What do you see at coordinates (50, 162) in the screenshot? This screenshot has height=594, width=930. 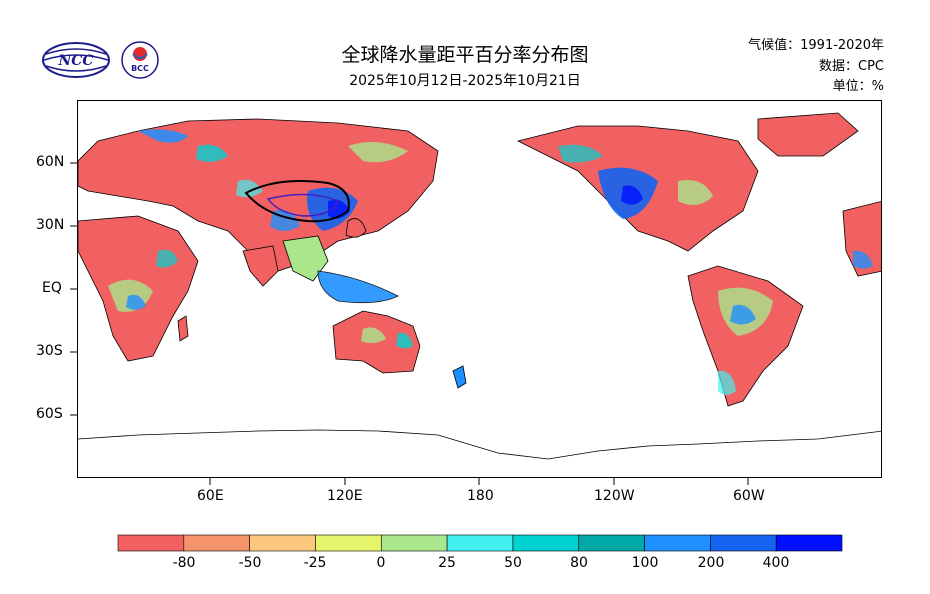 I see `lat-label-60n: 60N` at bounding box center [50, 162].